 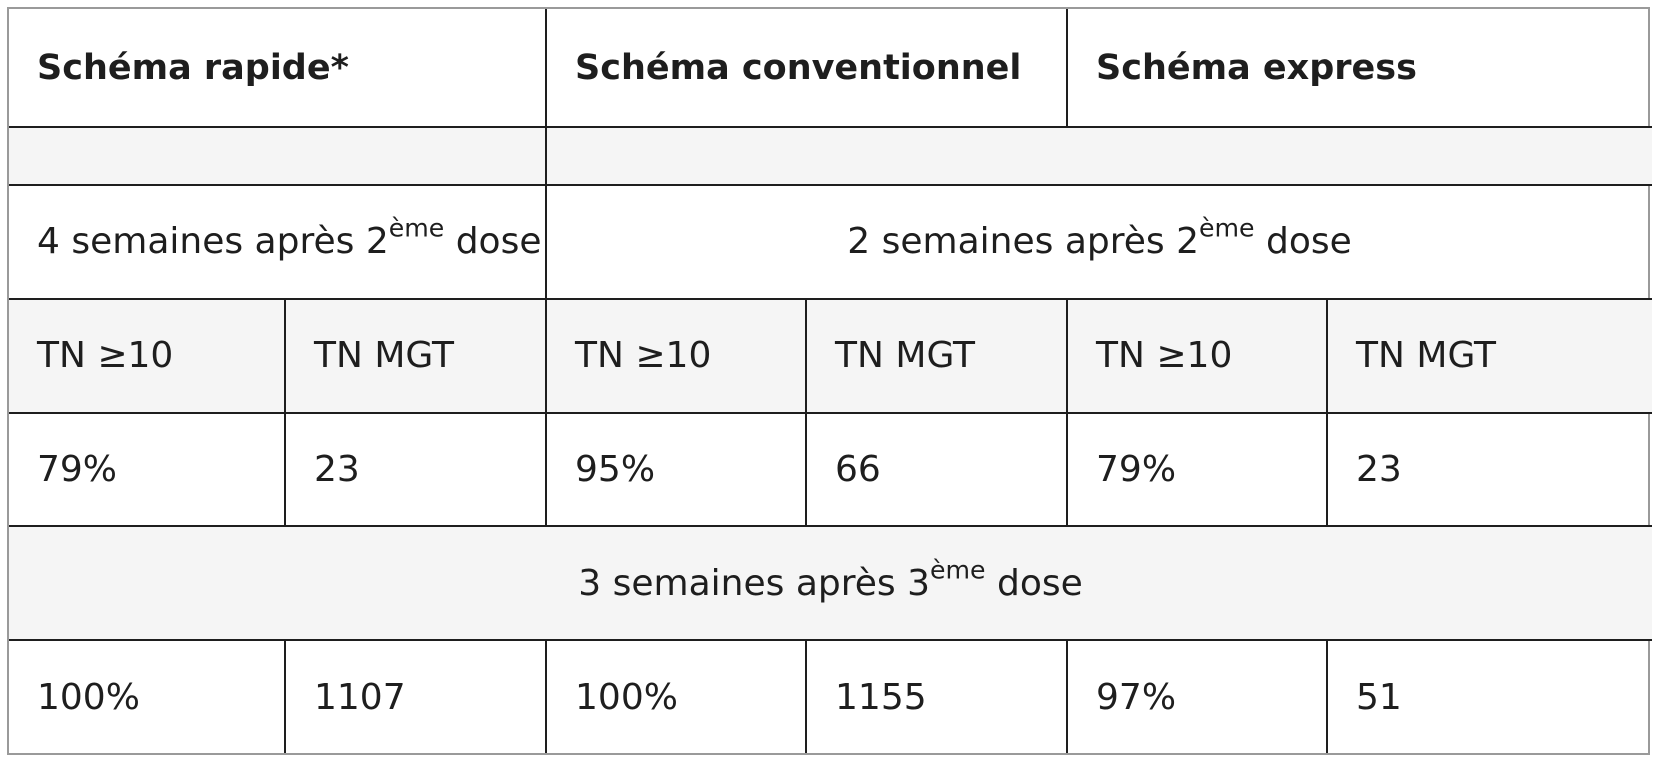 What do you see at coordinates (676, 469) in the screenshot?
I see `table-cell: 95%` at bounding box center [676, 469].